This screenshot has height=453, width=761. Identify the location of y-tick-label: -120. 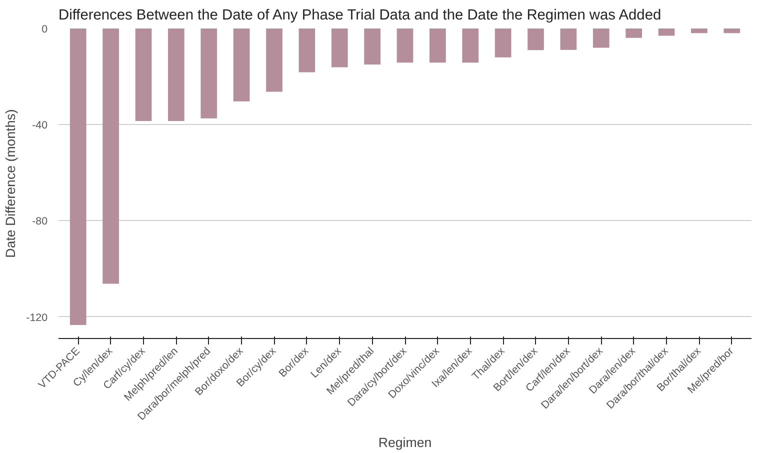
(37, 318).